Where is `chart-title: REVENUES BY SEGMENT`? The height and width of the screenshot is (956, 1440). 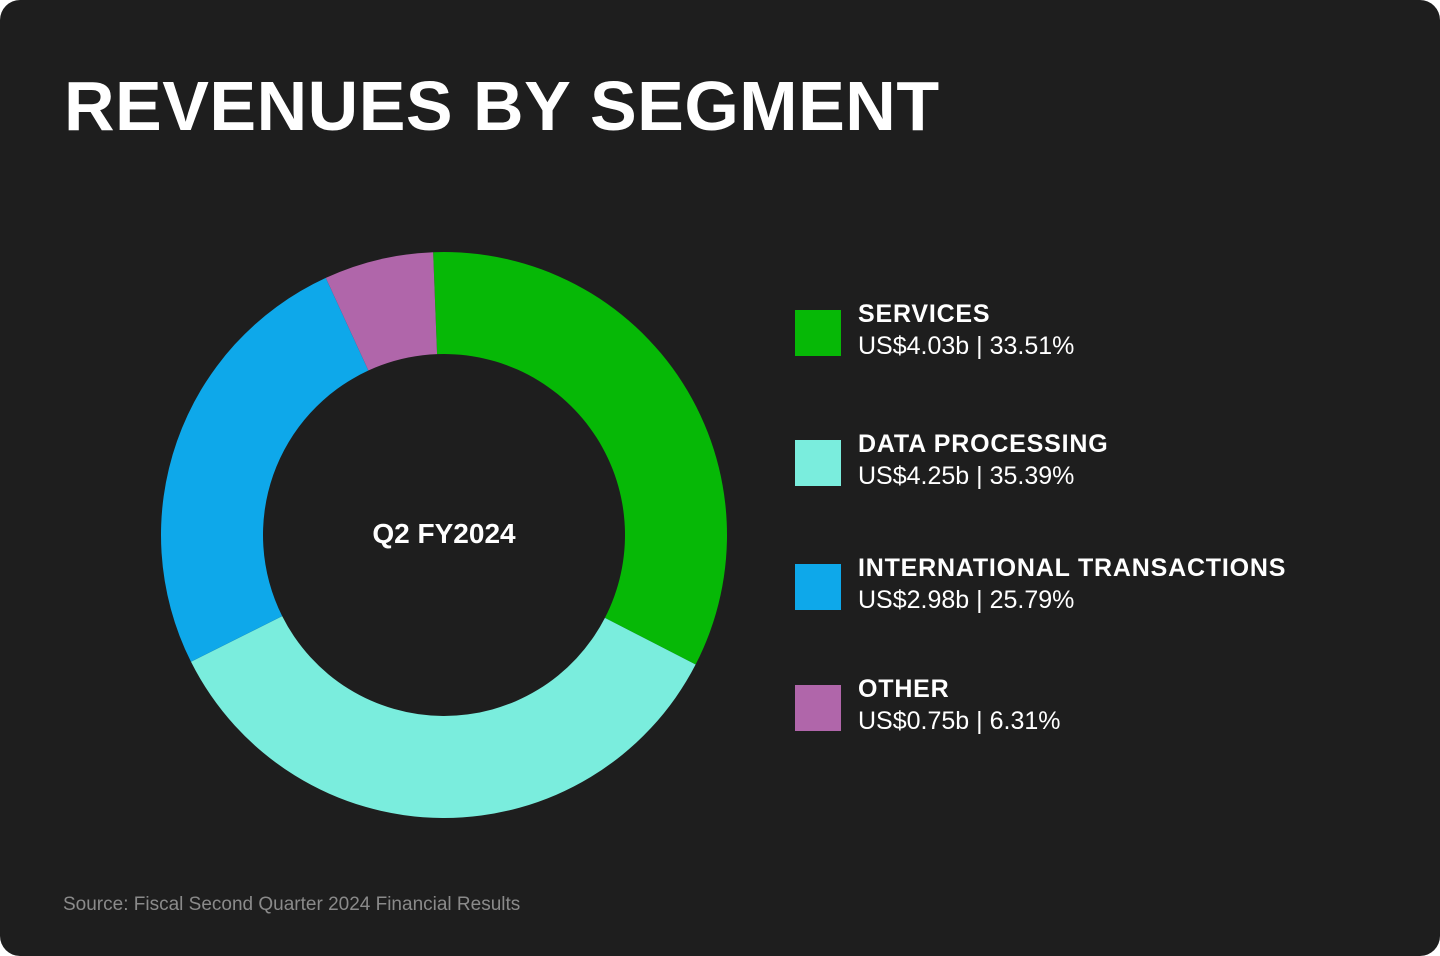 chart-title: REVENUES BY SEGMENT is located at coordinates (502, 106).